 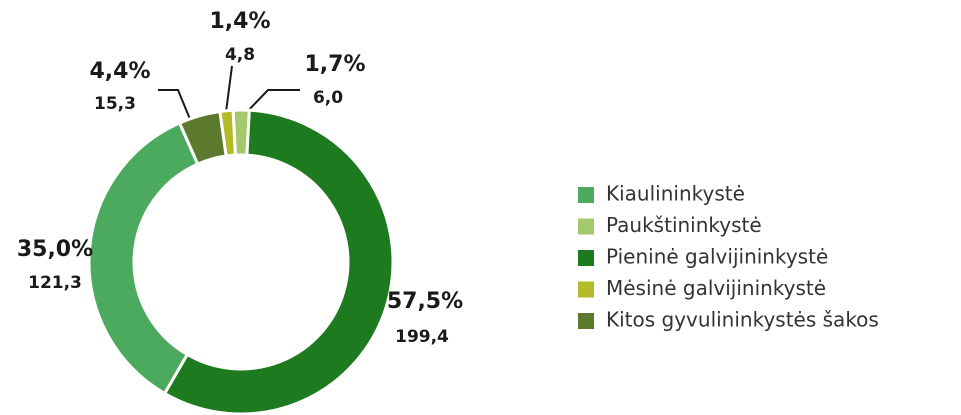 I want to click on legend-label: Pieninė galvijininkystė, so click(x=717, y=257).